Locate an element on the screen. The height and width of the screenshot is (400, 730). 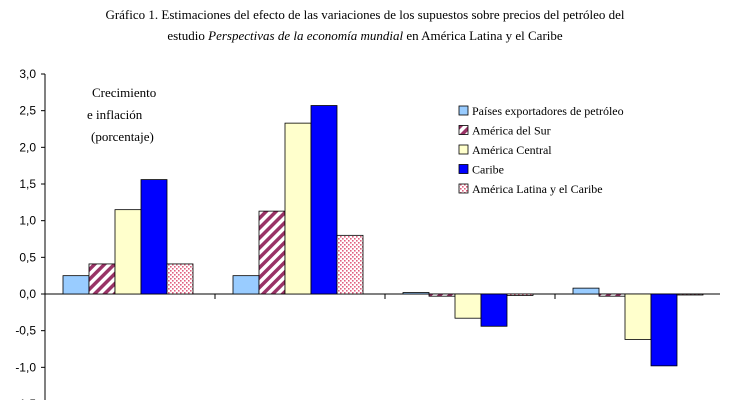
y-tick-label: 0,5 is located at coordinates (27, 257).